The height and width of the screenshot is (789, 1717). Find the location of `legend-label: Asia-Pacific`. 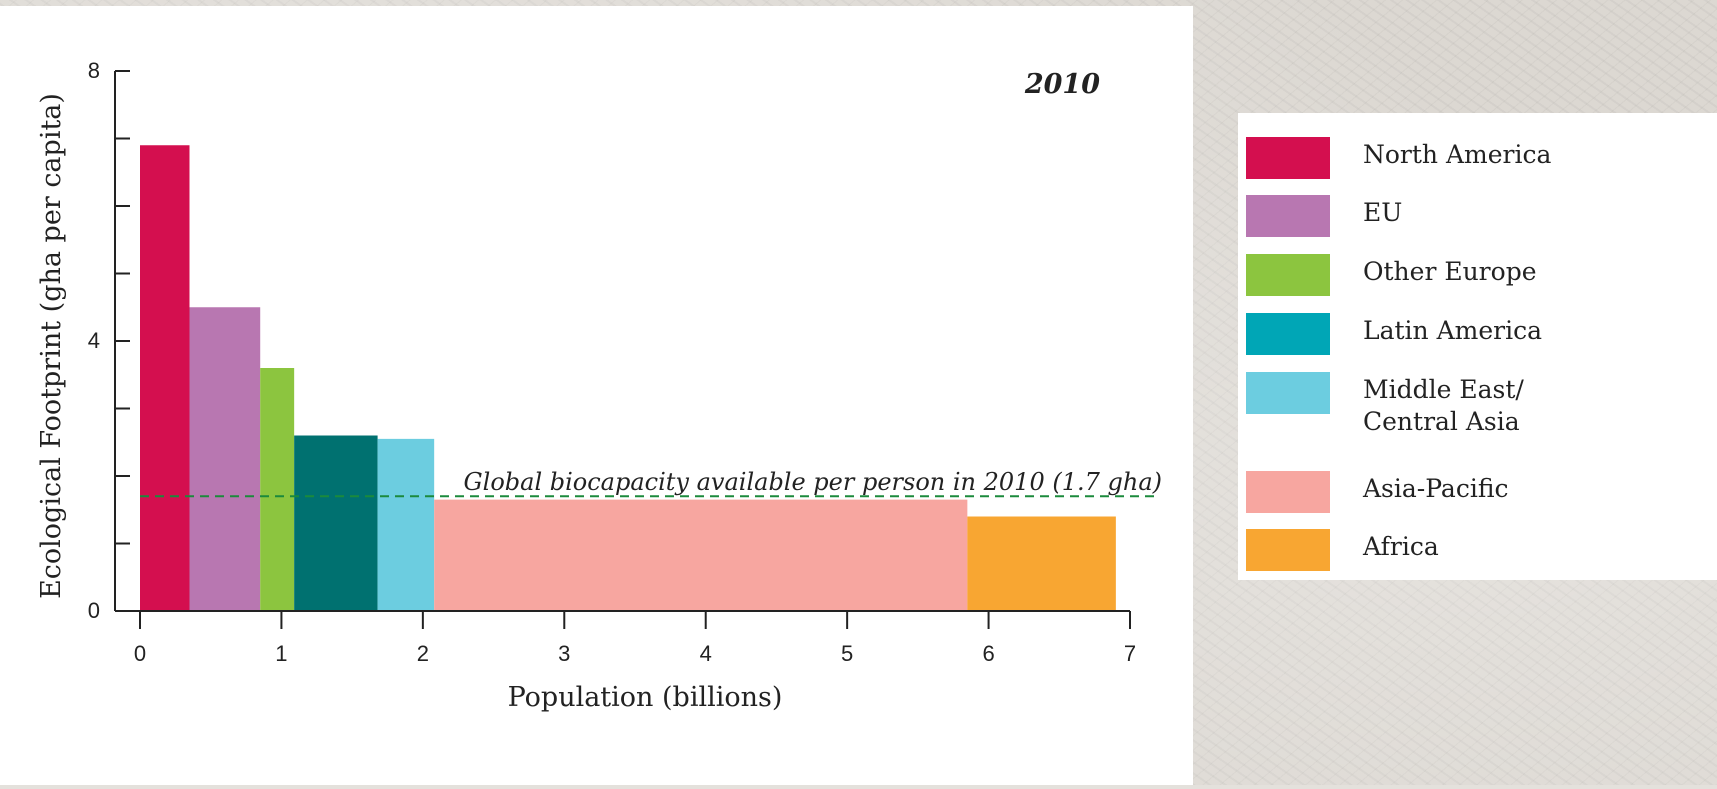

legend-label: Asia-Pacific is located at coordinates (1436, 488).